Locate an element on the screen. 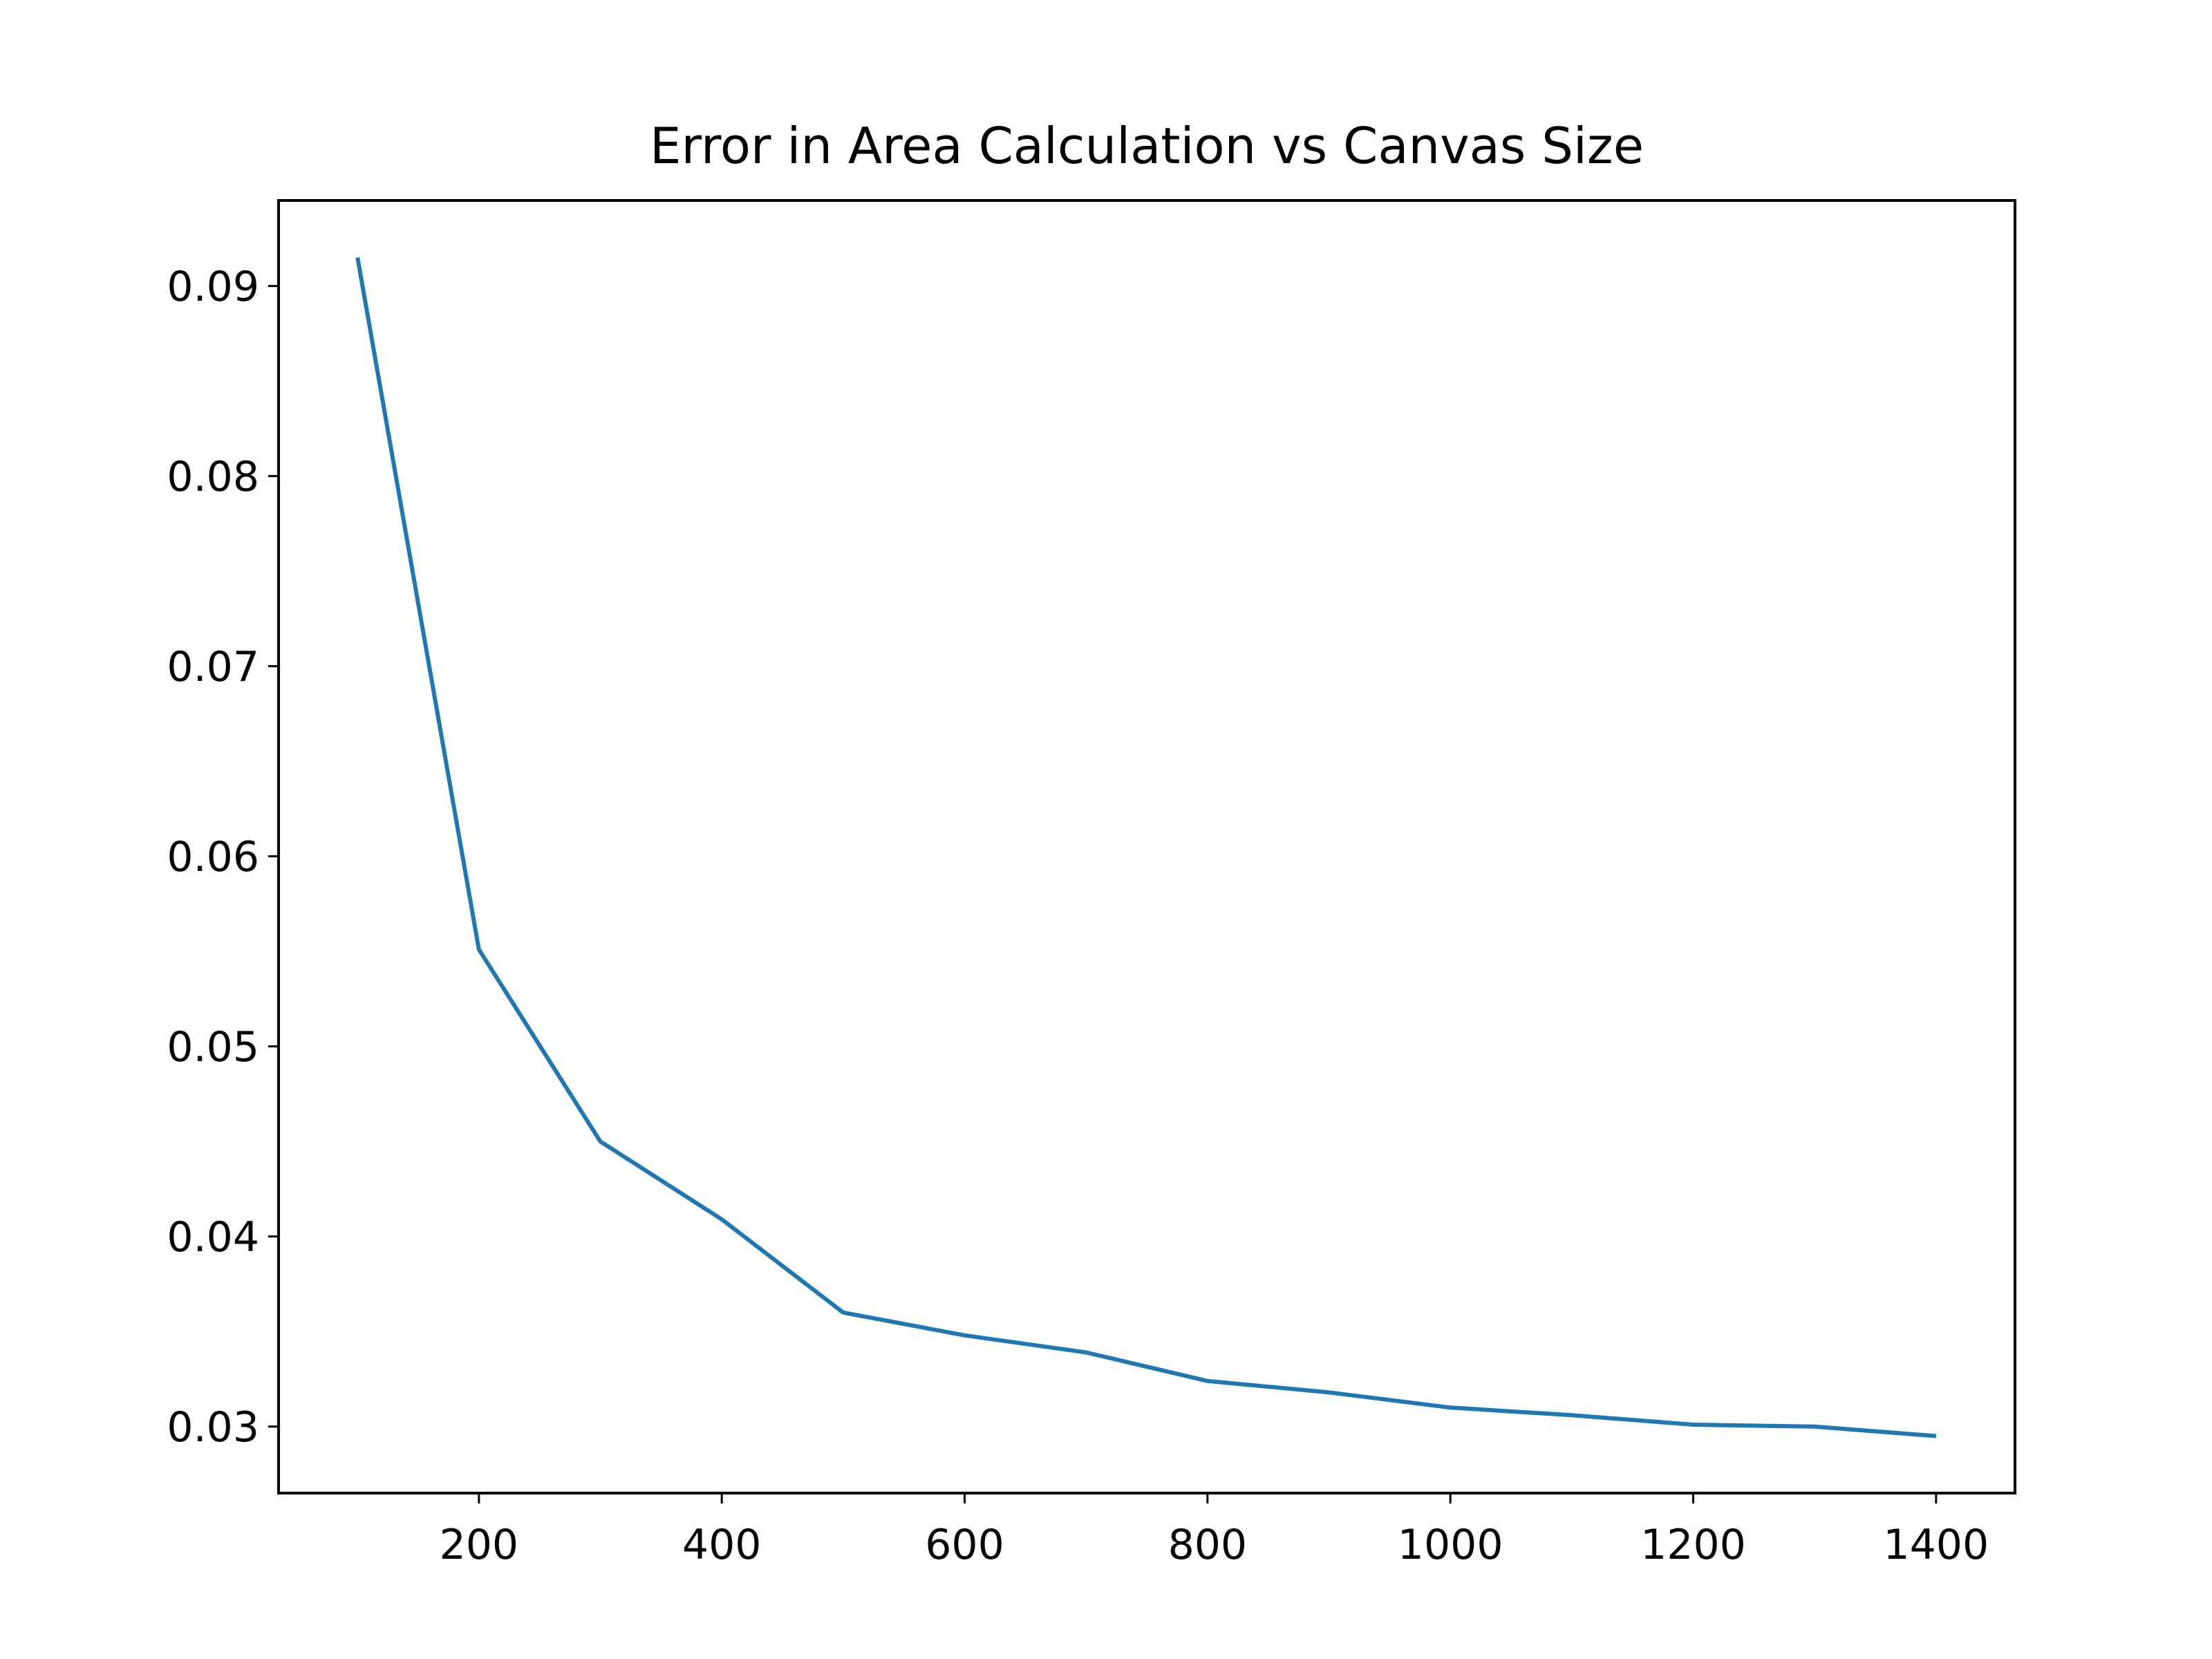 This screenshot has height=1659, width=2212. x-tick-label: 200 is located at coordinates (480, 1545).